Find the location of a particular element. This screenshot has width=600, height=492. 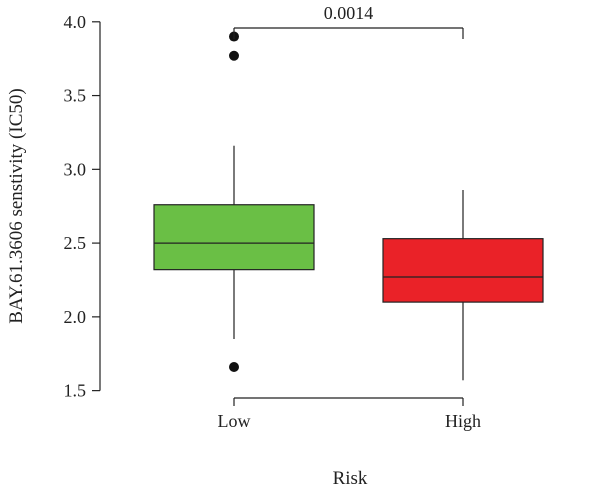

y-axis: 1.5 2.0 2.5 3.0 3.5 4.0 is located at coordinates (82, 206).